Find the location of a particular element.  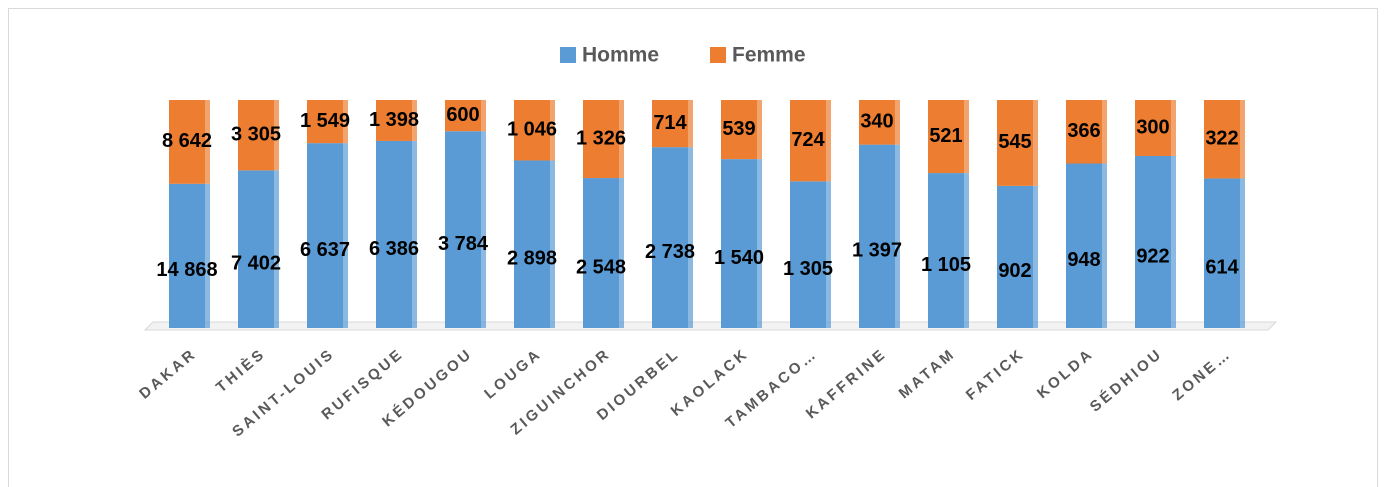

data-label: 300 is located at coordinates (1152, 127).